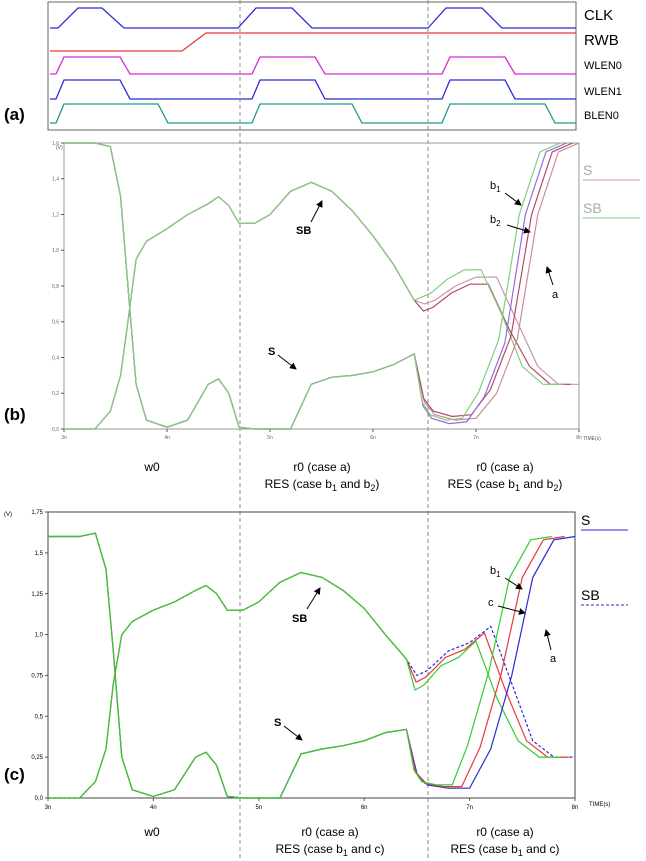 This screenshot has width=646, height=861. I want to click on timing-label-wlen0: WLEN0, so click(603, 66).